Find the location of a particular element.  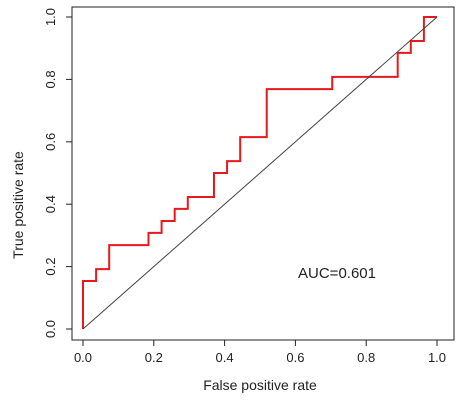

y-axis-title: True positive rate is located at coordinates (18, 205).